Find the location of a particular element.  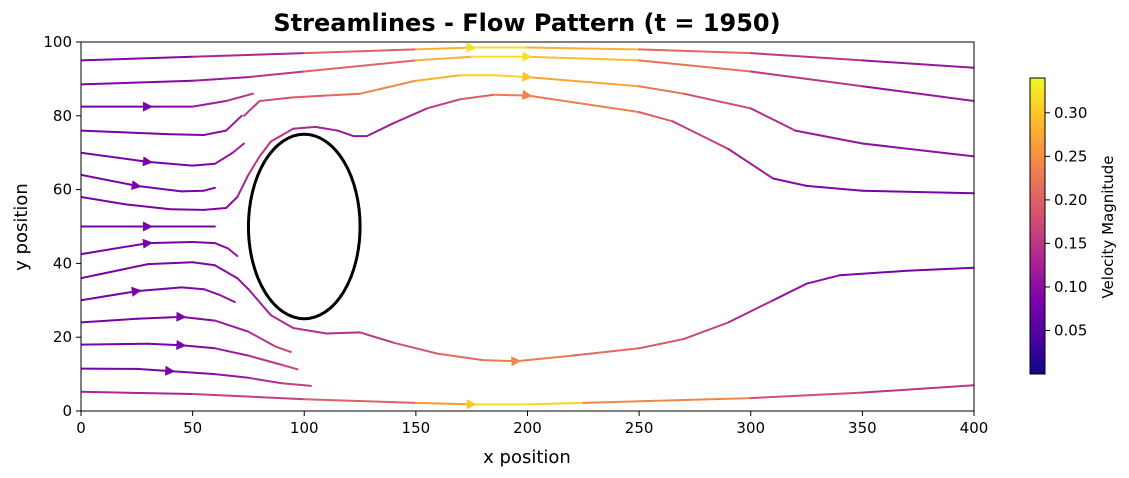

colorbar-ticks: 0.05 0.10 0.15 0.20 0.25 0.30 is located at coordinates (1066, 221).